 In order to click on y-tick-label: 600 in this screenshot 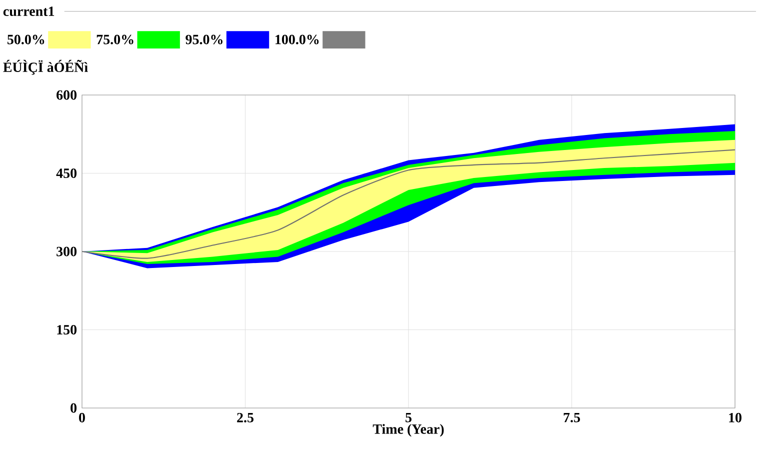, I will do `click(66, 95)`.